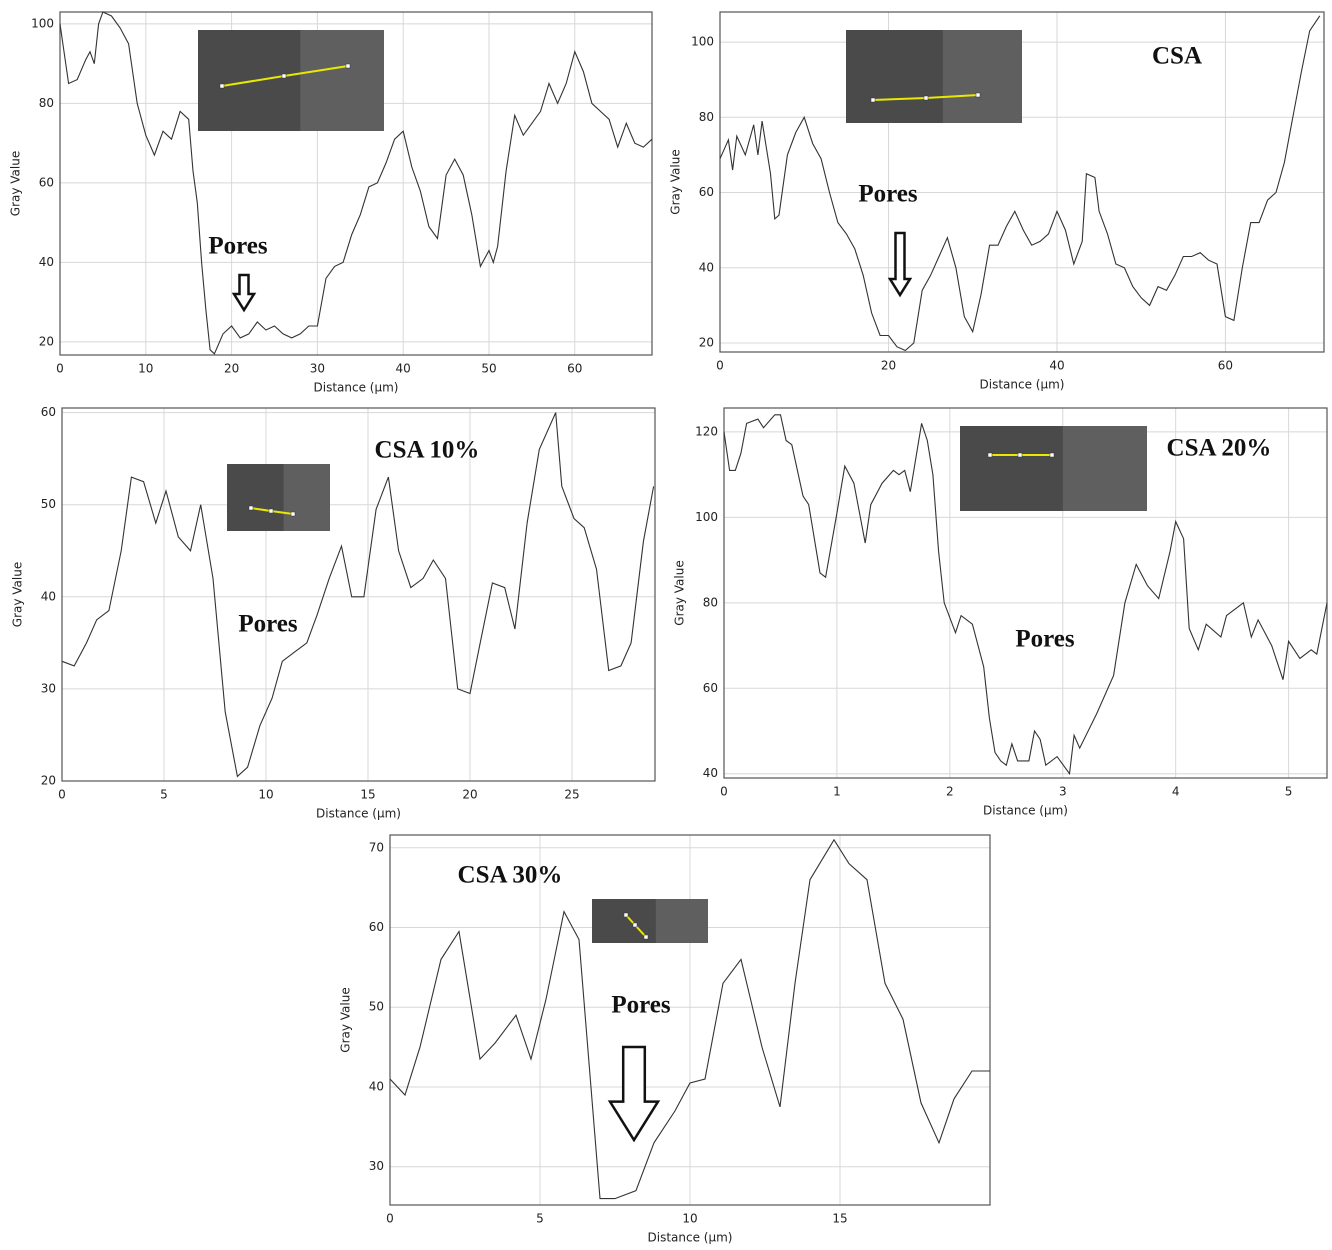  What do you see at coordinates (706, 431) in the screenshot?
I see `y-tick-label: 120` at bounding box center [706, 431].